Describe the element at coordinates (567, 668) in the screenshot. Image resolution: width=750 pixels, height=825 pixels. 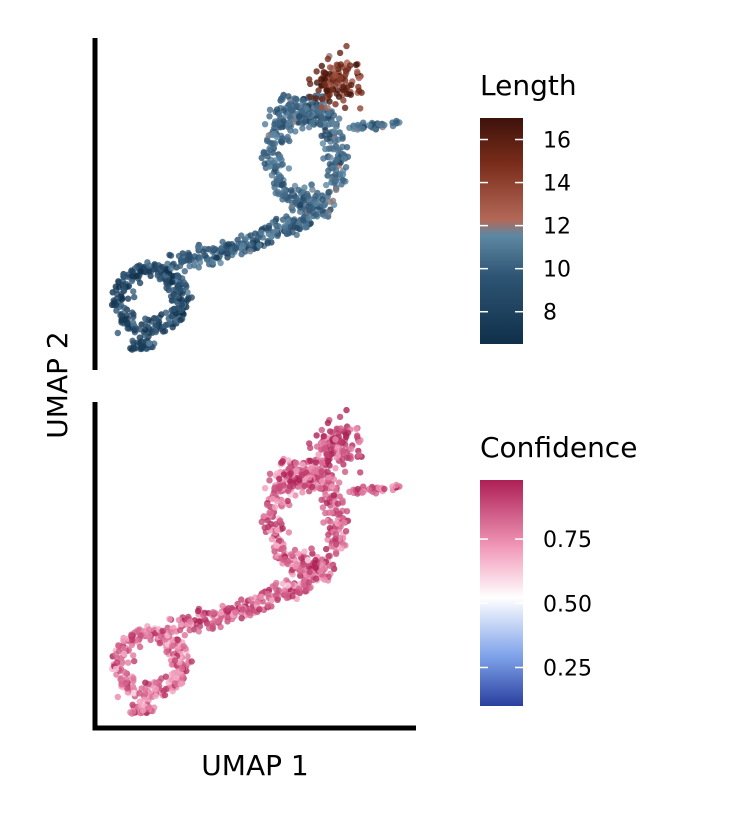
I see `confidence-tick-label: 0.25` at that location.